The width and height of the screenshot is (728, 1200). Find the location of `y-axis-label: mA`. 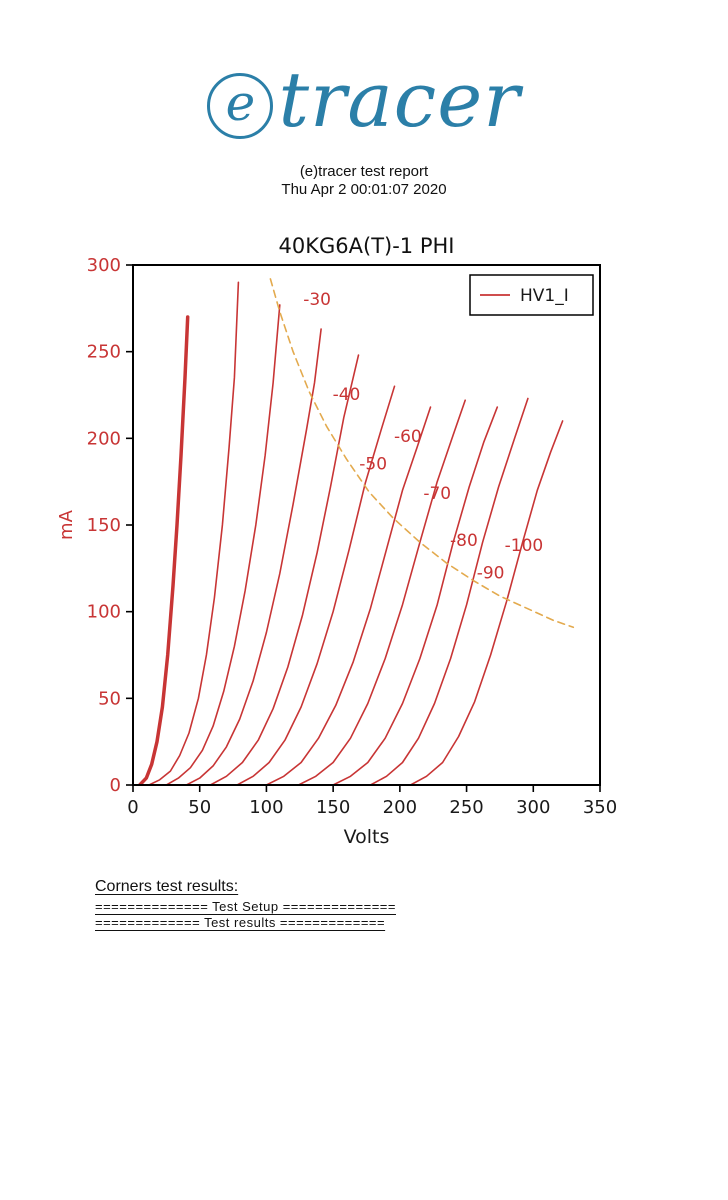

y-axis-label: mA is located at coordinates (66, 524).